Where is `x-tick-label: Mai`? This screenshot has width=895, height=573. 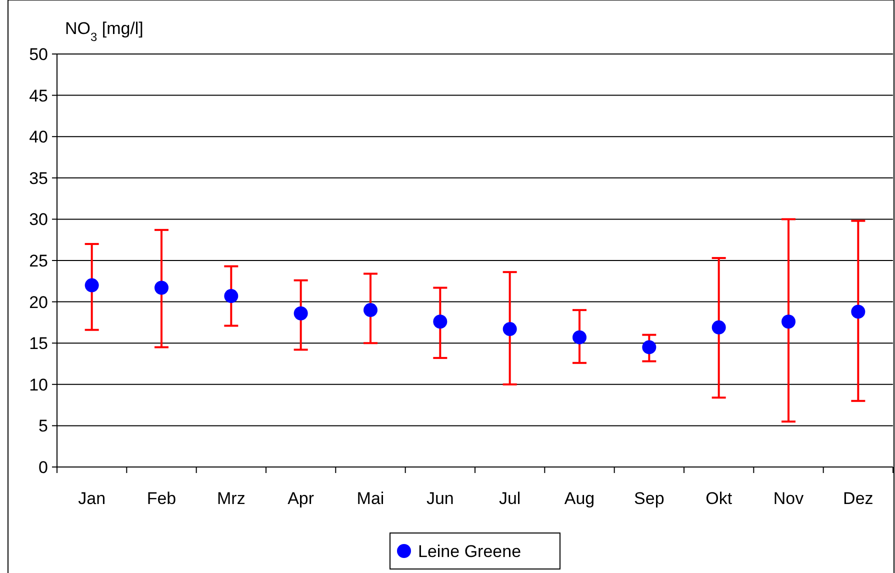
x-tick-label: Mai is located at coordinates (370, 498).